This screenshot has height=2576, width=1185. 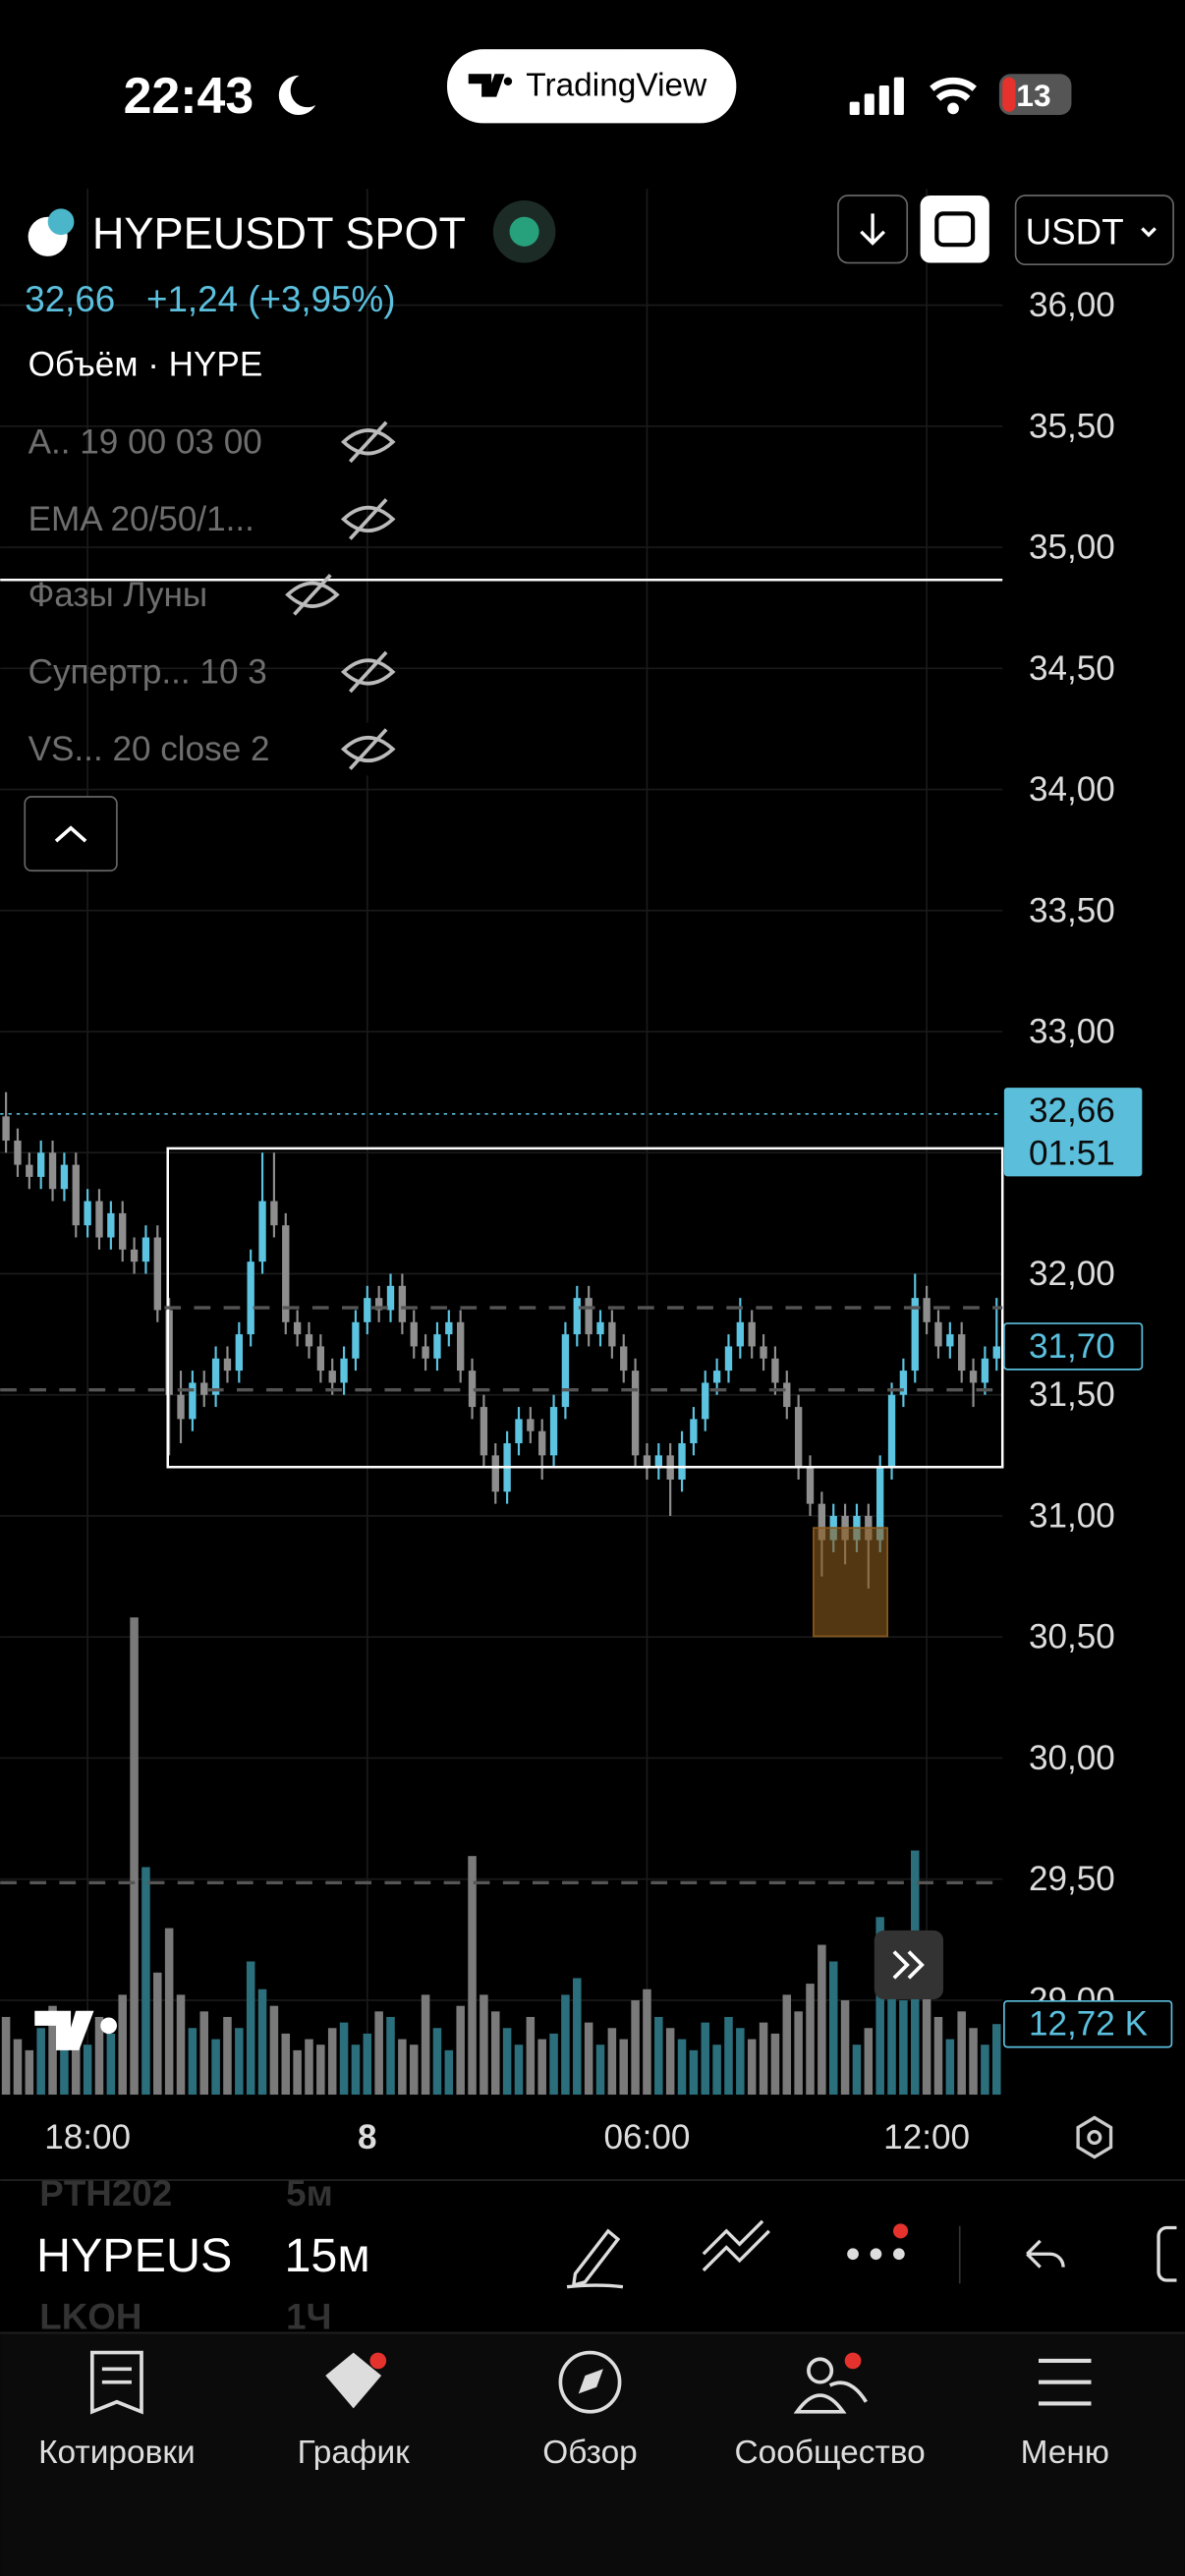 I want to click on toolbar-symbol: HYPEUS, so click(x=134, y=2255).